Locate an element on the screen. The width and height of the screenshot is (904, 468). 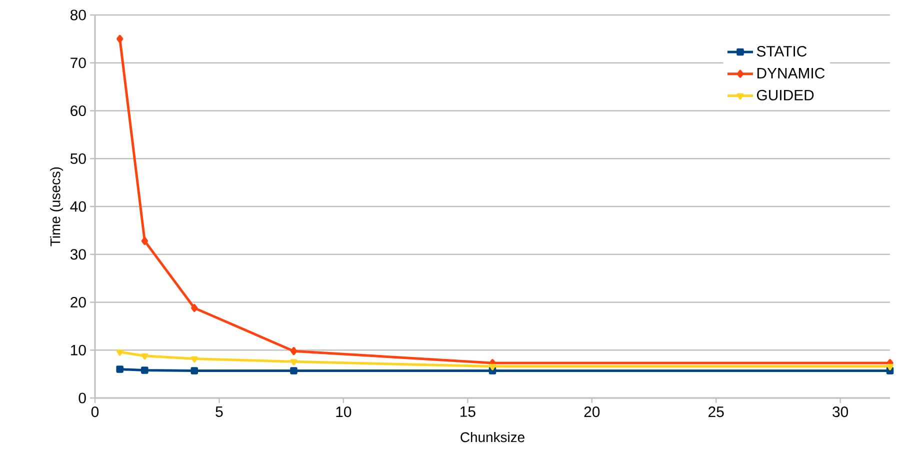
x-tick-label: 15 is located at coordinates (468, 411).